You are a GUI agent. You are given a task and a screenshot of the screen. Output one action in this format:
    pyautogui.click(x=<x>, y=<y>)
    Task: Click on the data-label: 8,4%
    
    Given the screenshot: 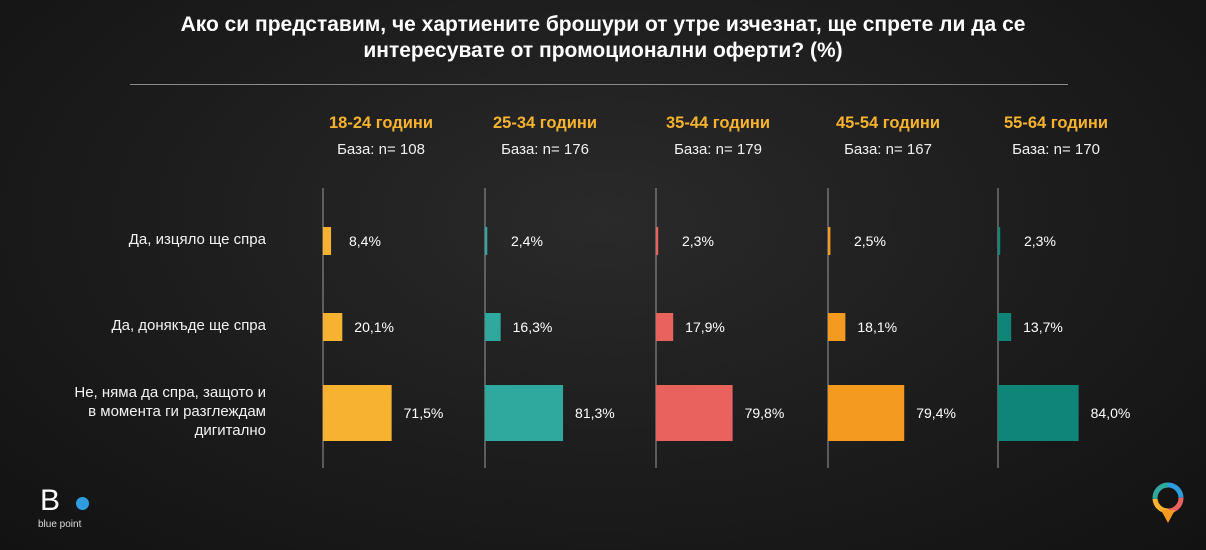 What is the action you would take?
    pyautogui.click(x=365, y=241)
    